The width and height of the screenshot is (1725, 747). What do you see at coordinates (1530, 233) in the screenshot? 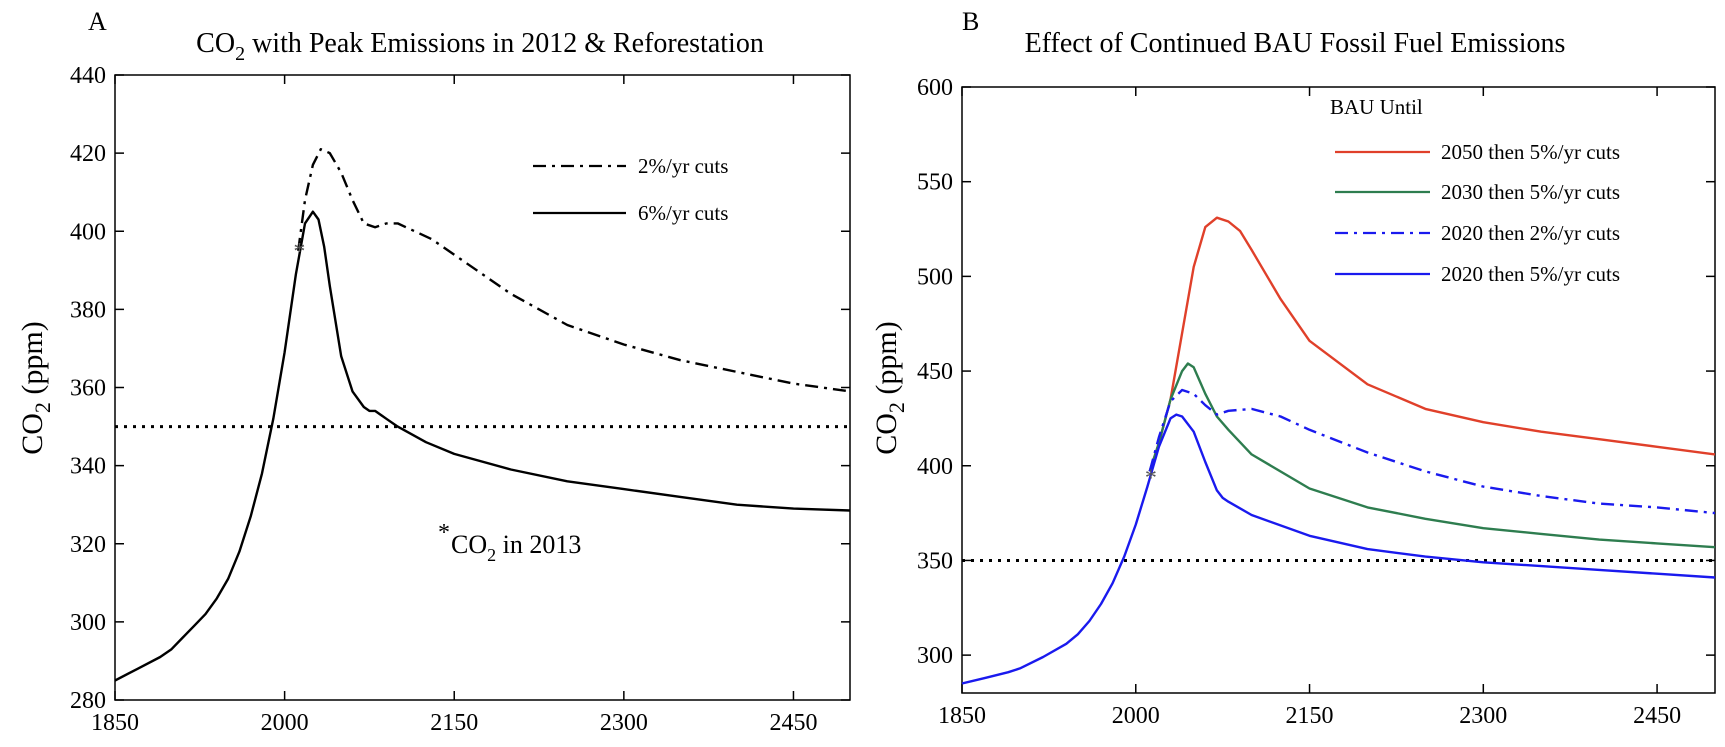
I see `legend-label-2020-2pct: 2020 then 2%/yr cuts` at bounding box center [1530, 233].